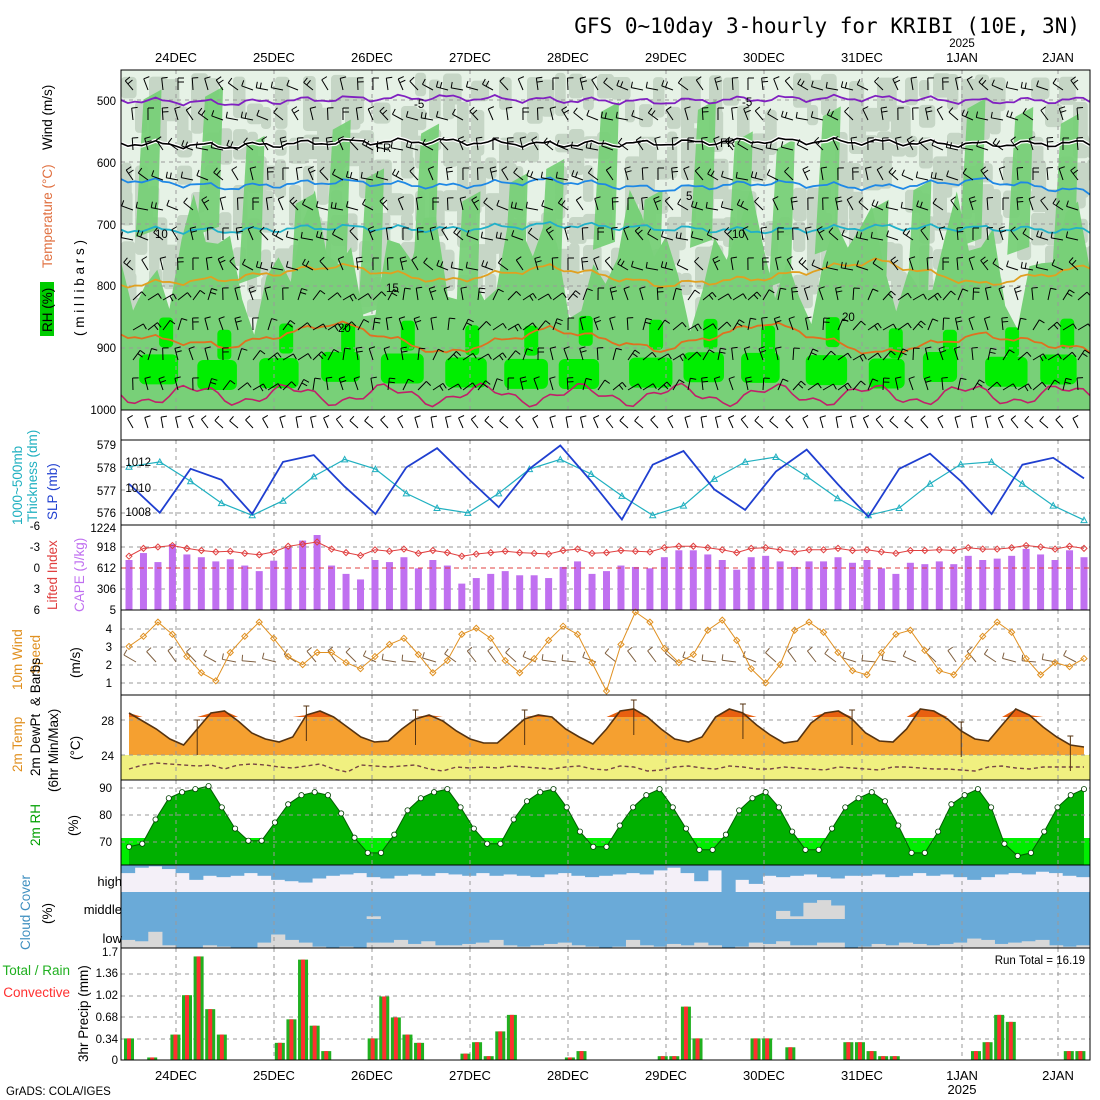 The height and width of the screenshot is (1100, 1100). I want to click on precip-convective-bar, so click(372, 1049).